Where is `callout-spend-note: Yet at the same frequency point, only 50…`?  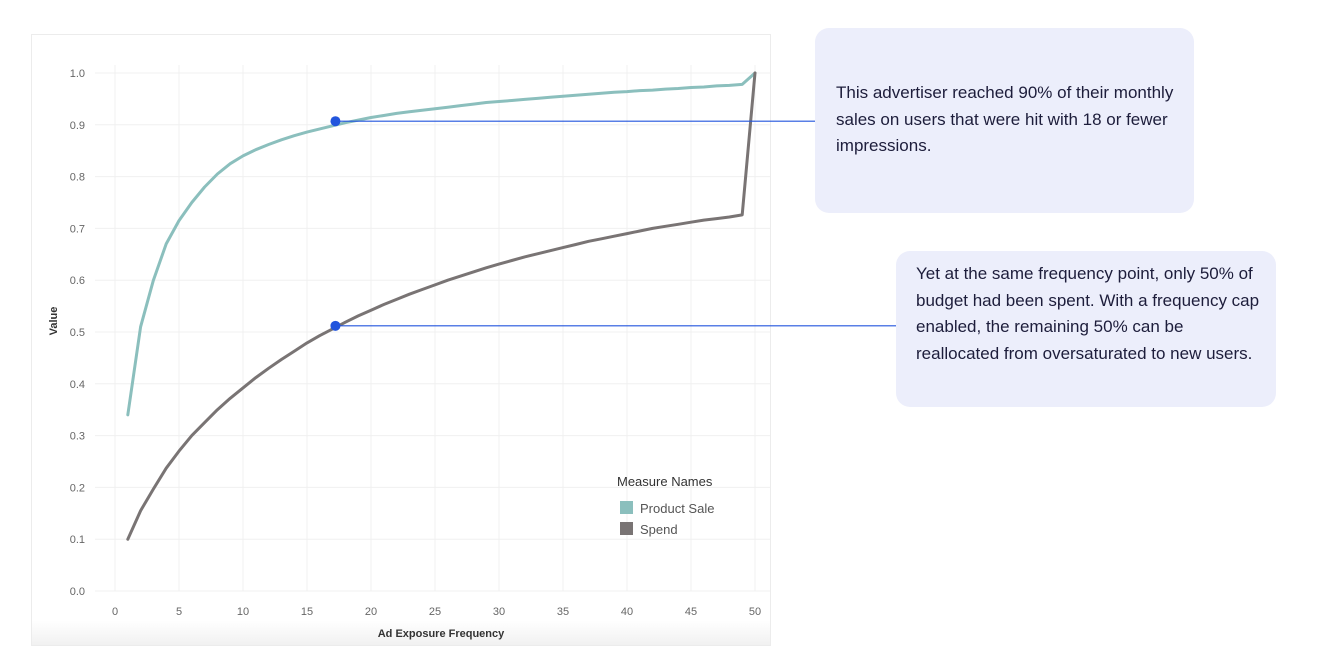 callout-spend-note: Yet at the same frequency point, only 50… is located at coordinates (1086, 329).